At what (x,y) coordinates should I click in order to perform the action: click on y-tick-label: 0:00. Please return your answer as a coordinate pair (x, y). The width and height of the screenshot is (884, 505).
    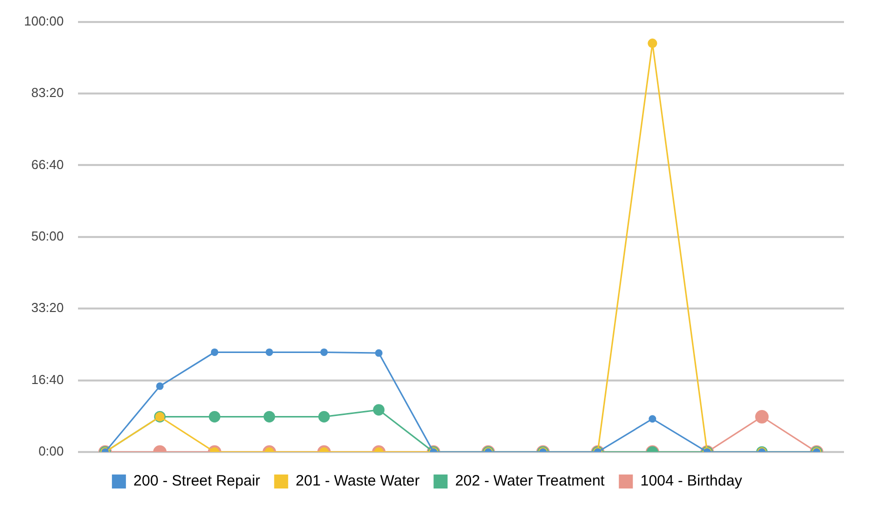
    Looking at the image, I should click on (51, 451).